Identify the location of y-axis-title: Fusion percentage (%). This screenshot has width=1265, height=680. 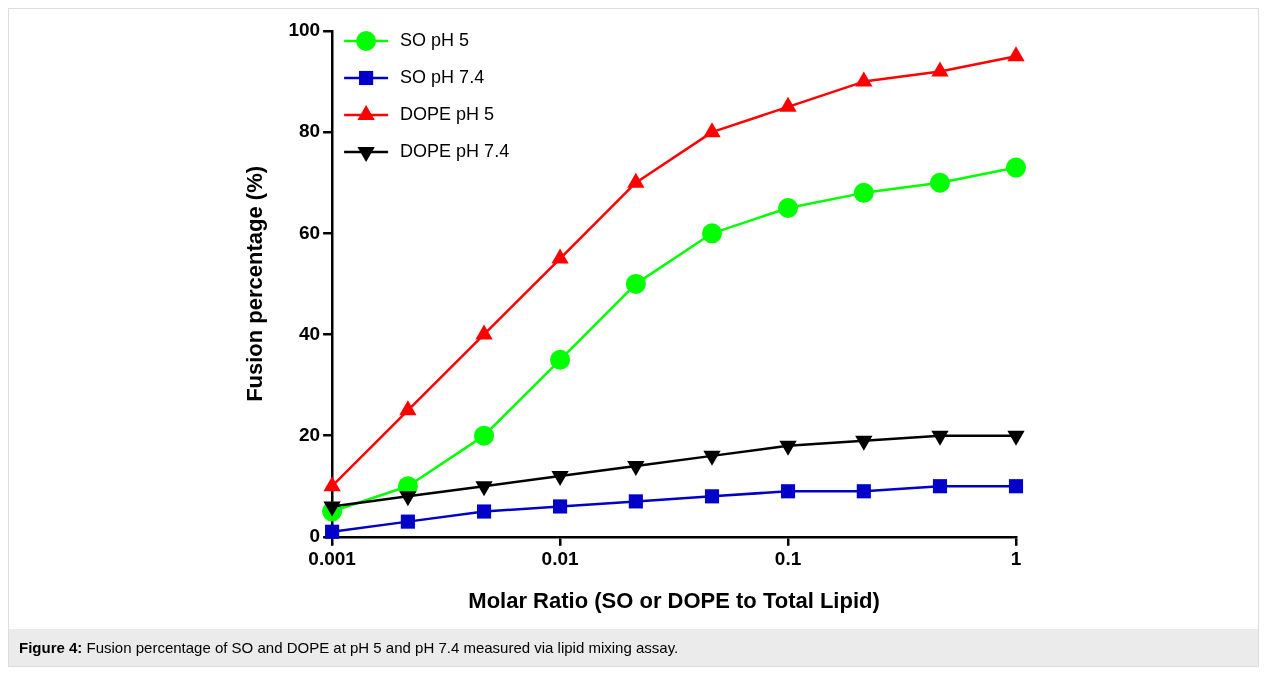
(255, 283).